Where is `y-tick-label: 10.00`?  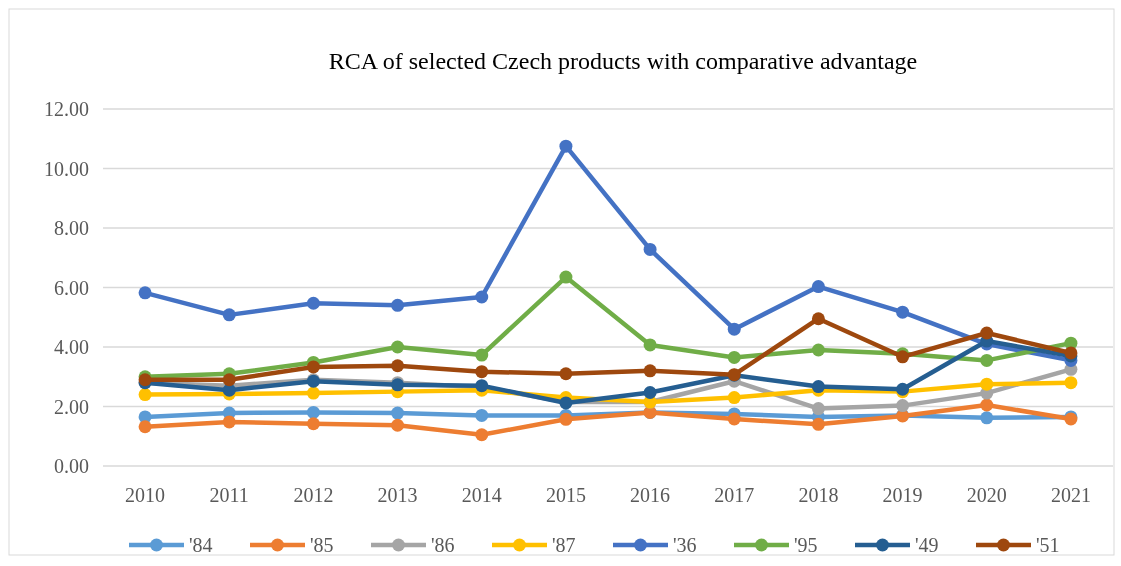 y-tick-label: 10.00 is located at coordinates (66, 168).